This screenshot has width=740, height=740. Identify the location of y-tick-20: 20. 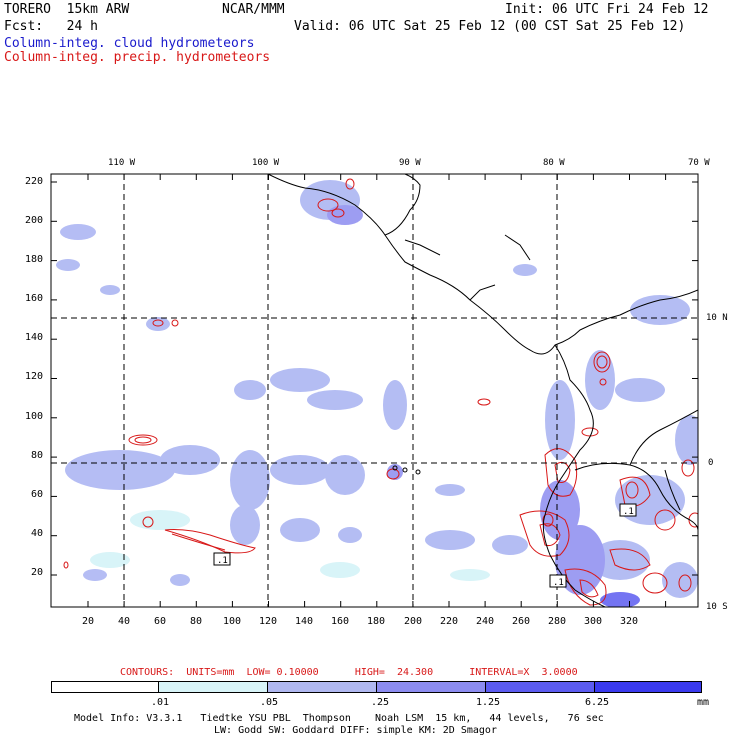
(37, 572).